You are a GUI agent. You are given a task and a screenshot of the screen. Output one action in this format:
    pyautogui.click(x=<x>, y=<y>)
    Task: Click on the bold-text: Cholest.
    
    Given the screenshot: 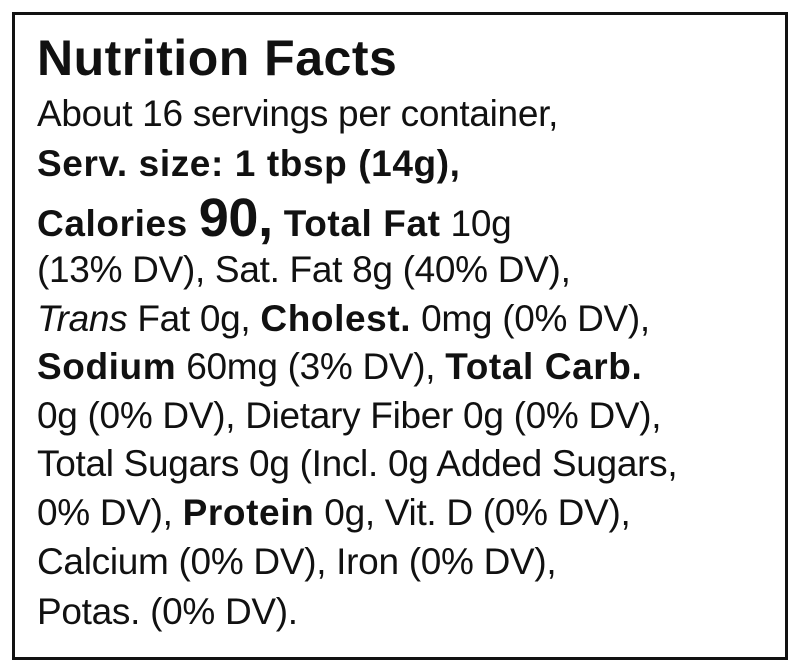 What is the action you would take?
    pyautogui.click(x=336, y=318)
    